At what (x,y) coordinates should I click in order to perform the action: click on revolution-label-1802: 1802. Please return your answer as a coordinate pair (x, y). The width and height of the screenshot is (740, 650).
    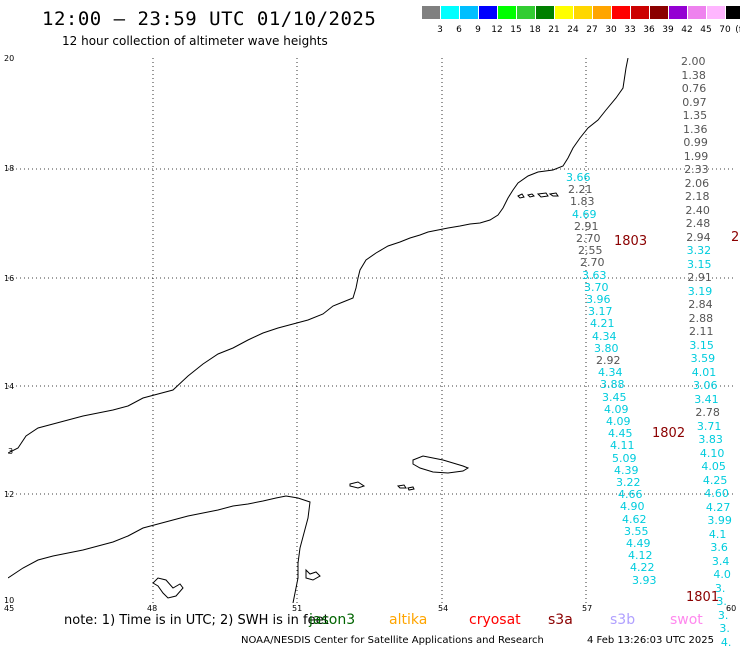
    Looking at the image, I should click on (669, 433).